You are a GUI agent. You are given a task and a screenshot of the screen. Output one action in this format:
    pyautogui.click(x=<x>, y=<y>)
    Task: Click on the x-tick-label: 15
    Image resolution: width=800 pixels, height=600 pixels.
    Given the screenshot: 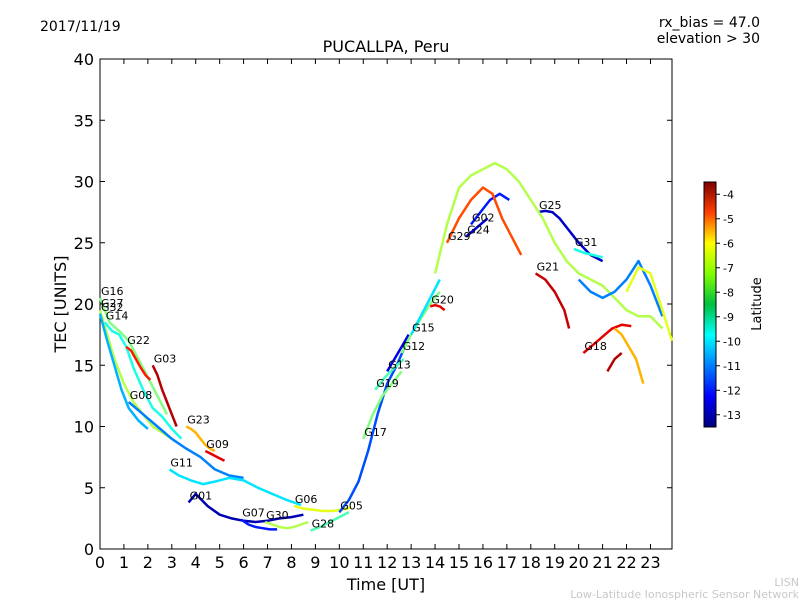 What is the action you would take?
    pyautogui.click(x=459, y=562)
    